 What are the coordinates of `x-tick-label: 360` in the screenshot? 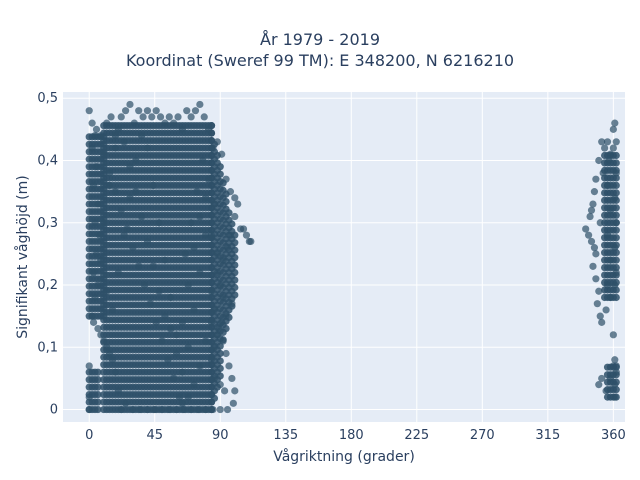 It's located at (613, 435).